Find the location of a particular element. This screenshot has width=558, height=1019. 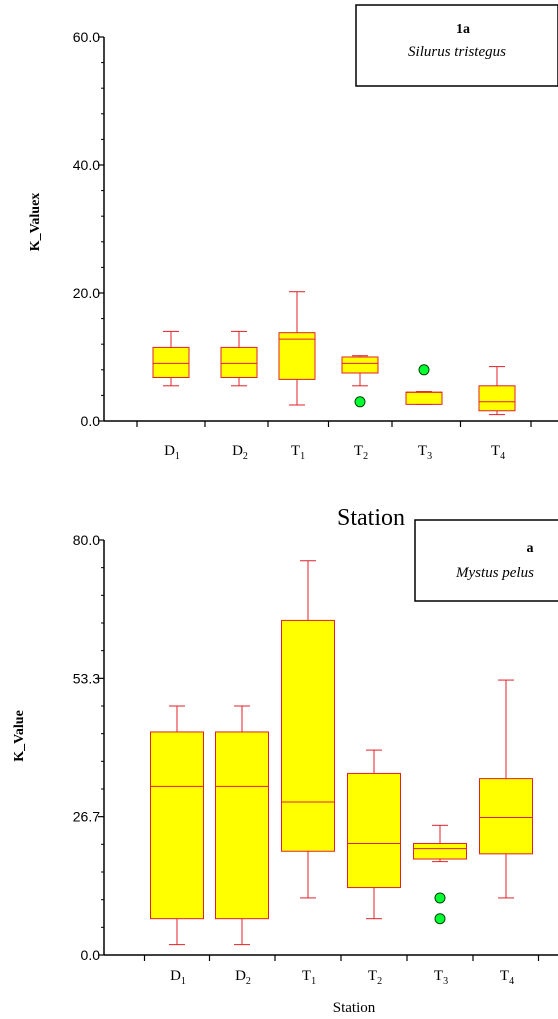

y-tick-label: 40.0 is located at coordinates (86, 165).